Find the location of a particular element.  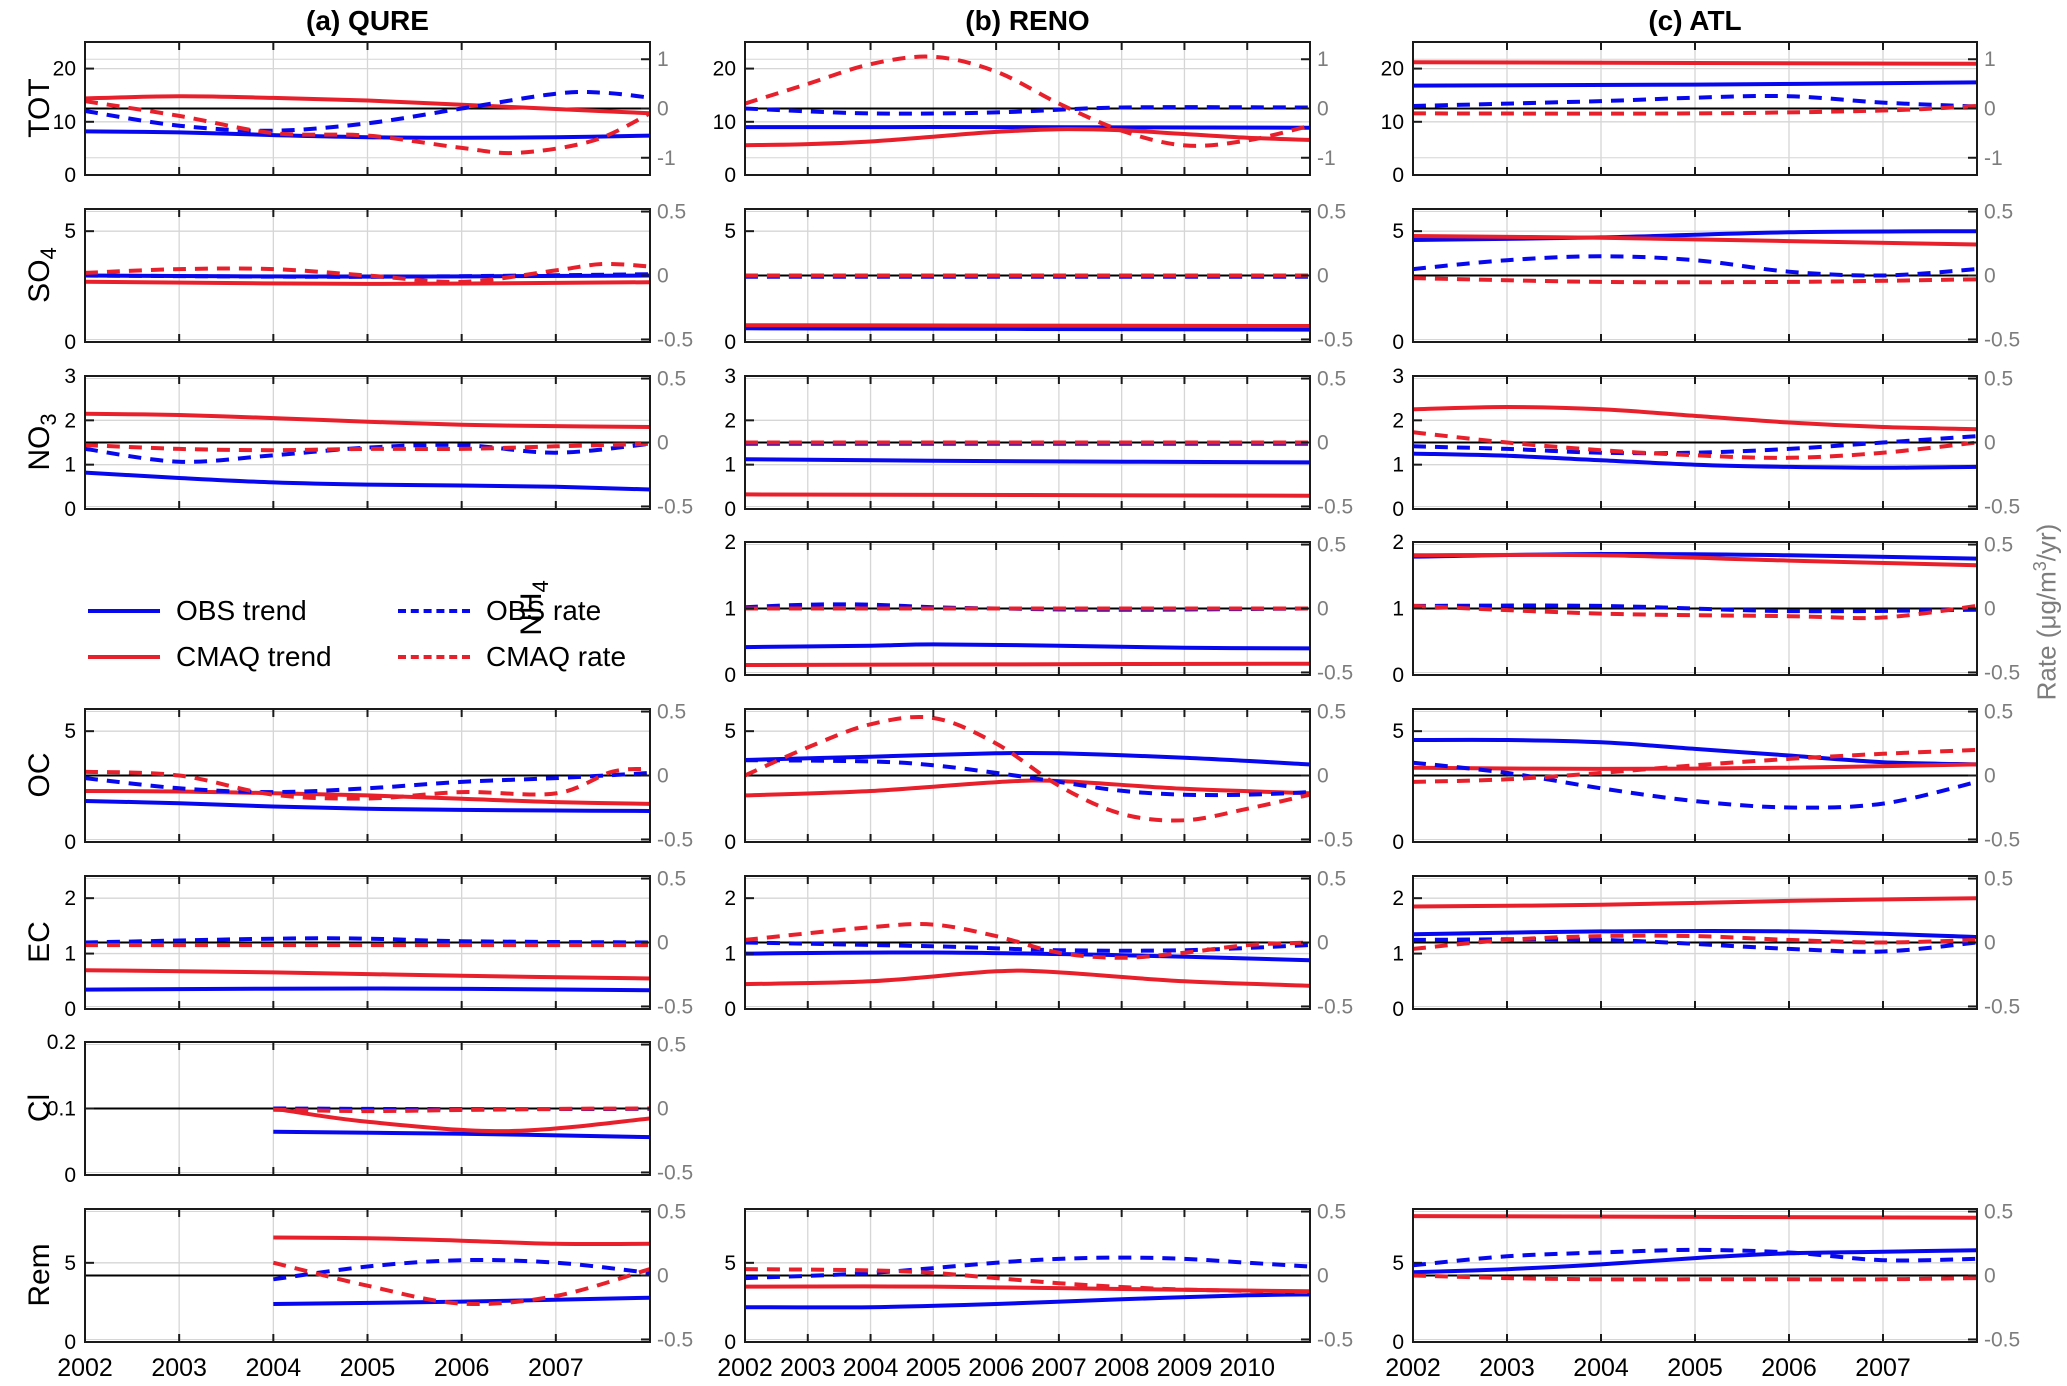

legend: OBS trend OBS rate CMAQ trend CMAQ rate is located at coordinates (378, 634).